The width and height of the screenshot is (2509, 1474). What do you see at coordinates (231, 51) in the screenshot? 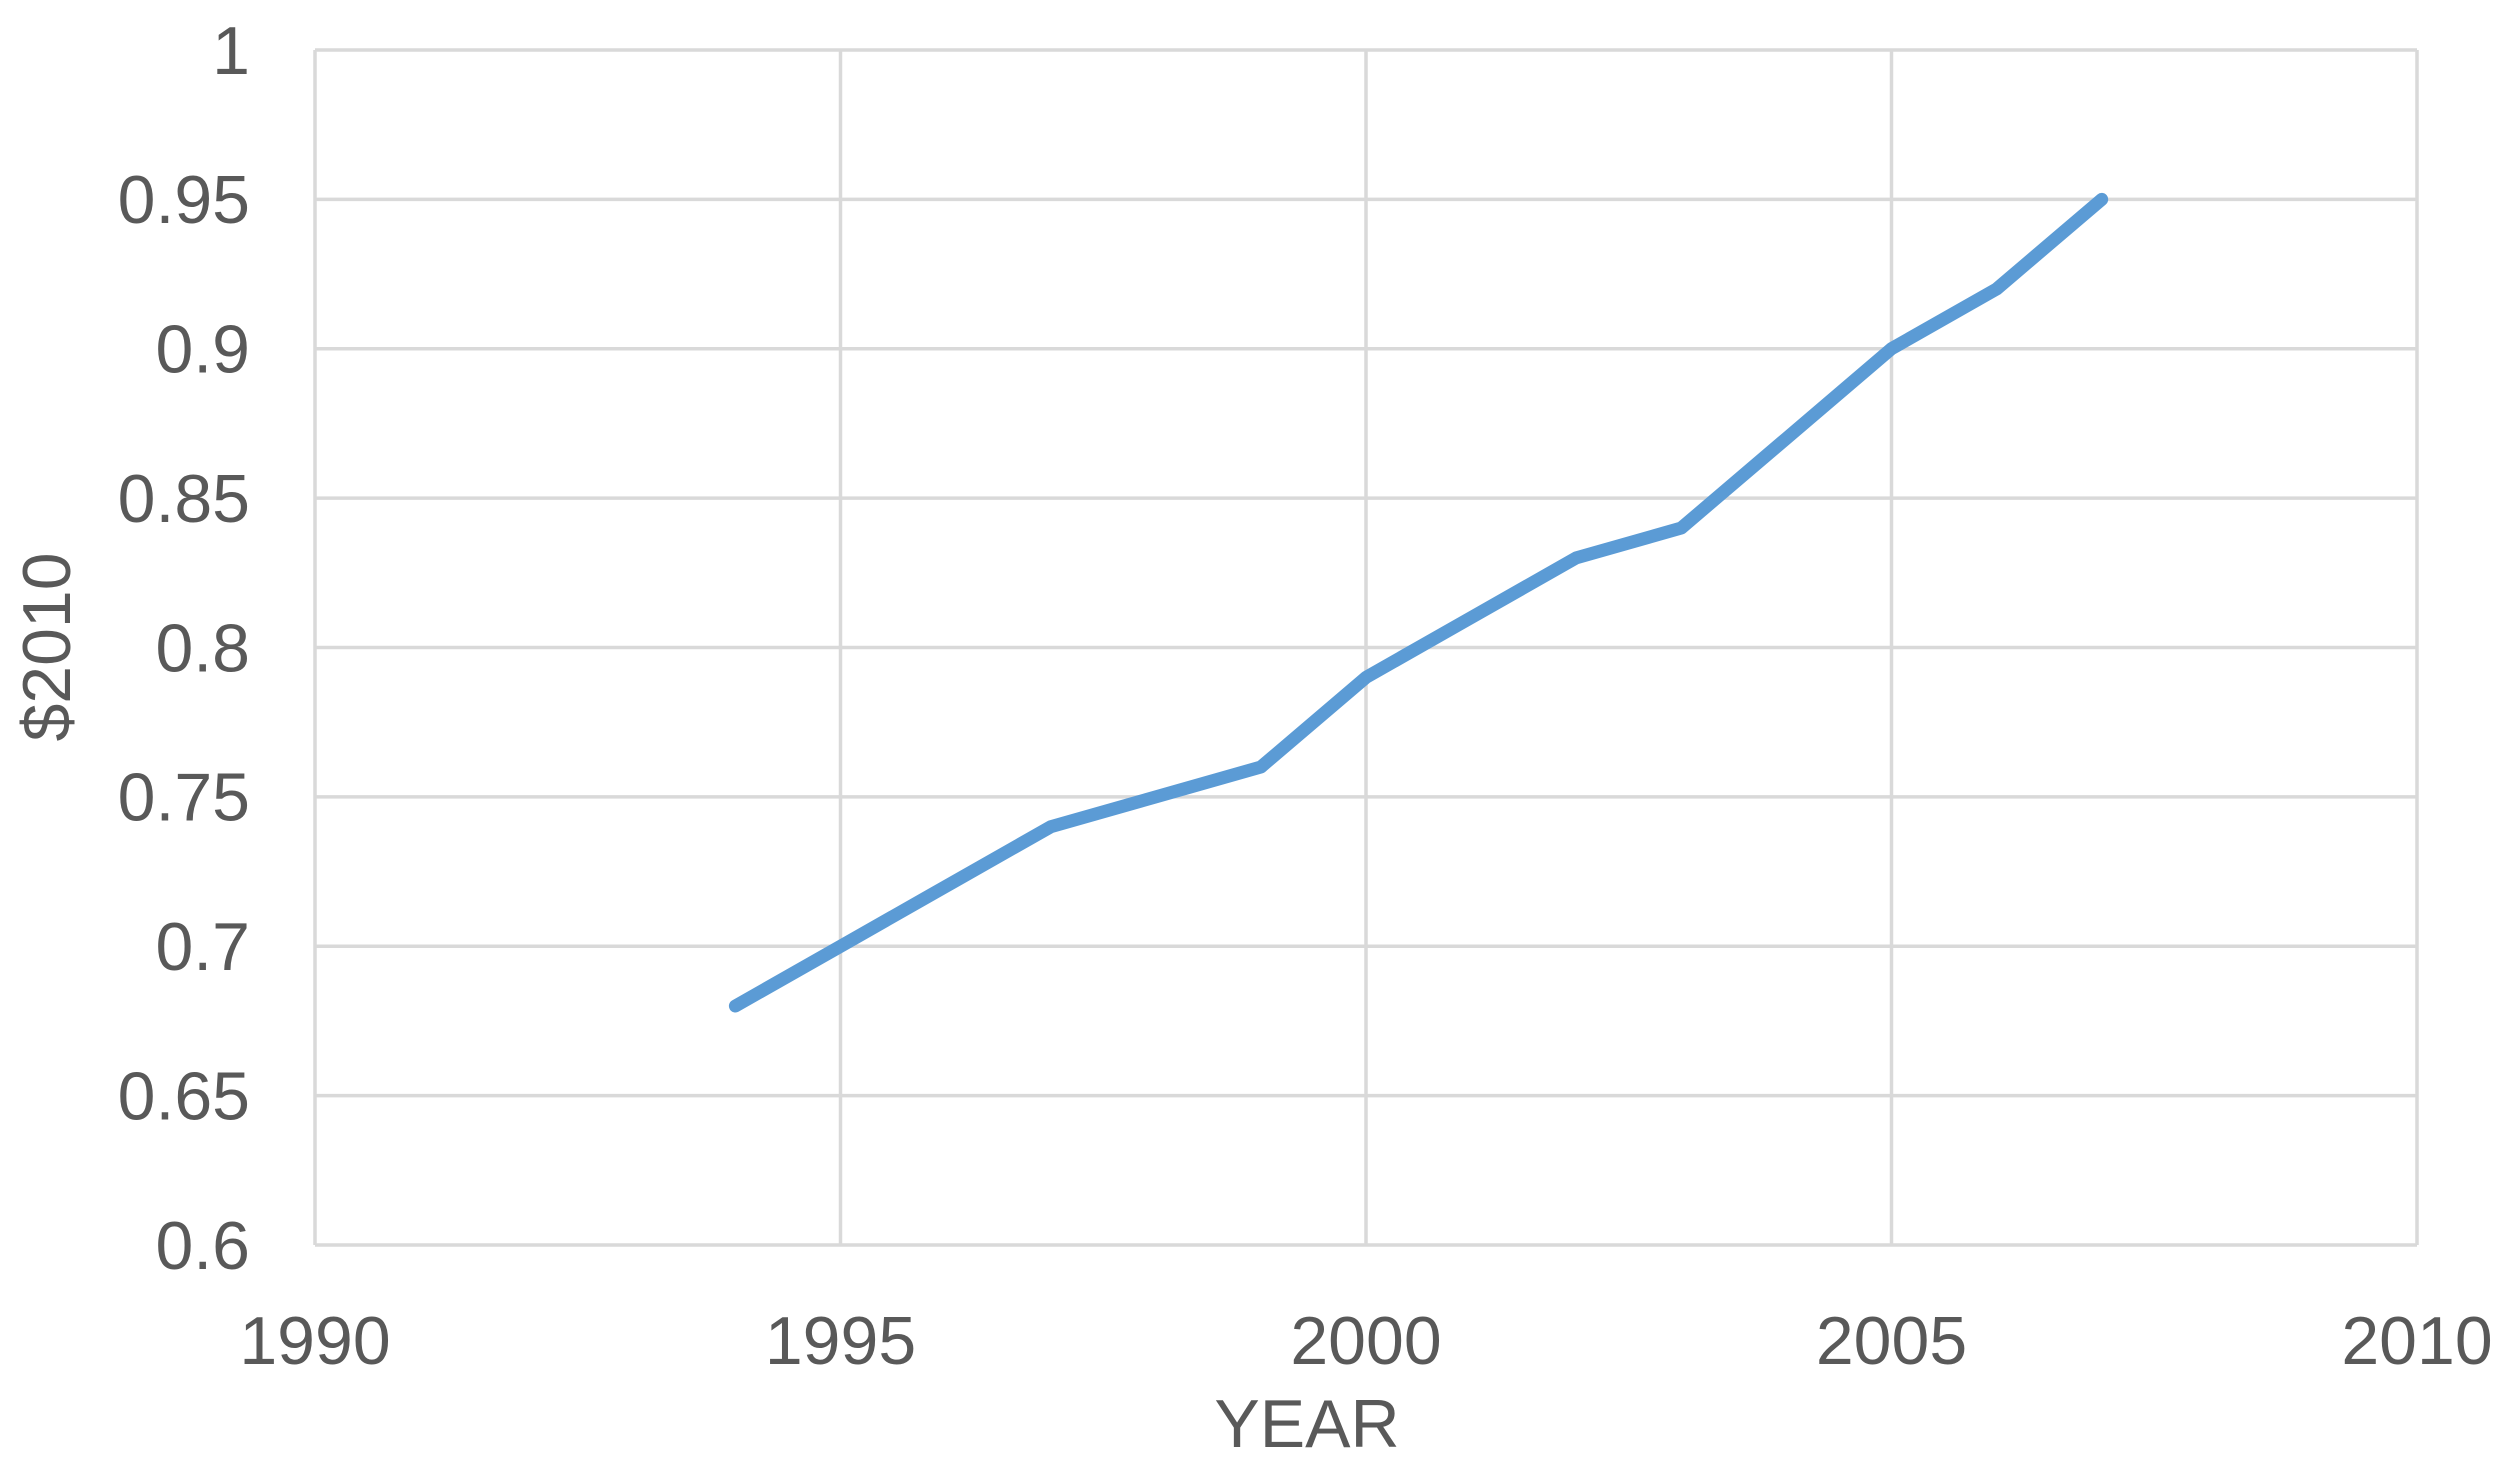
I see `y-tick-label: 1` at bounding box center [231, 51].